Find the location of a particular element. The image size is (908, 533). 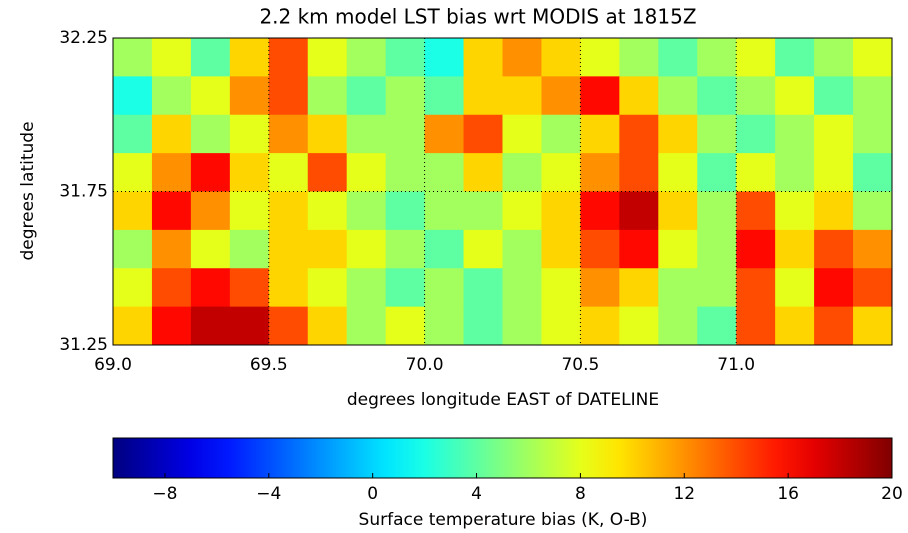

x-tick-label: 69.5 is located at coordinates (269, 365).